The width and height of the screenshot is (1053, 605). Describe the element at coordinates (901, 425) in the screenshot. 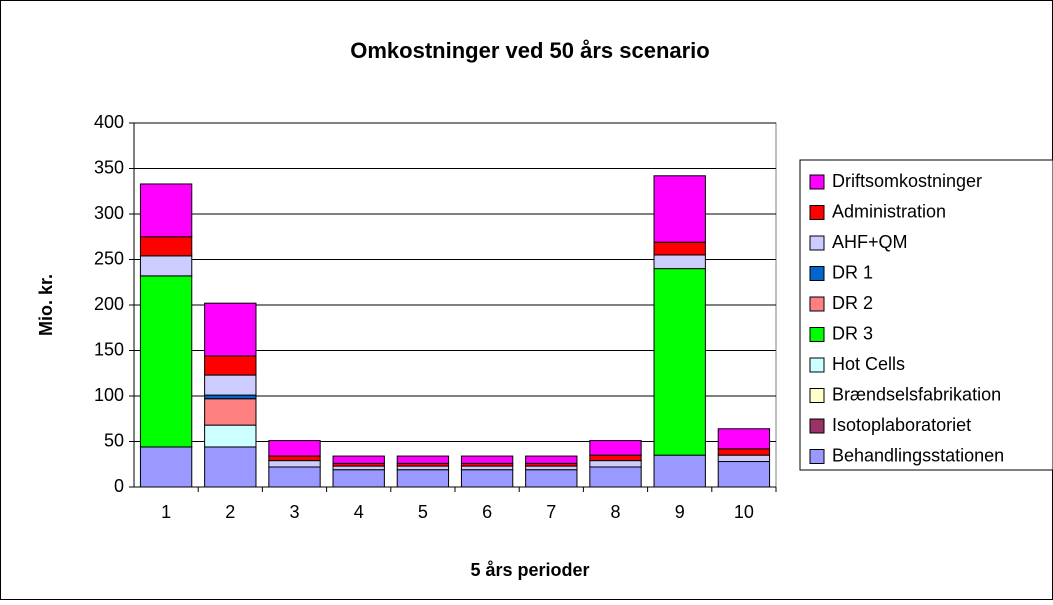

I see `legend-label: Isotoplaboratoriet` at that location.